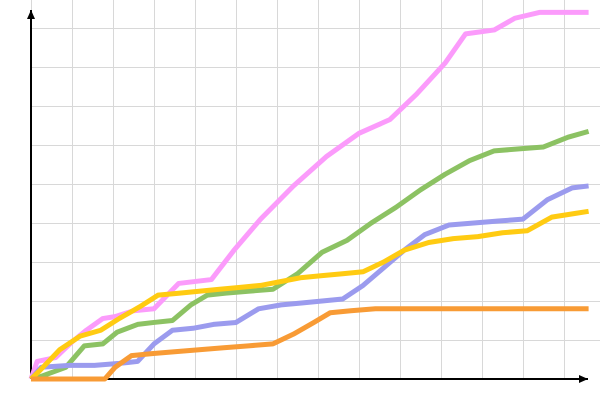 Image resolution: width=600 pixels, height=400 pixels. What do you see at coordinates (583, 379) in the screenshot?
I see `x-axis-arrow-icon` at bounding box center [583, 379].